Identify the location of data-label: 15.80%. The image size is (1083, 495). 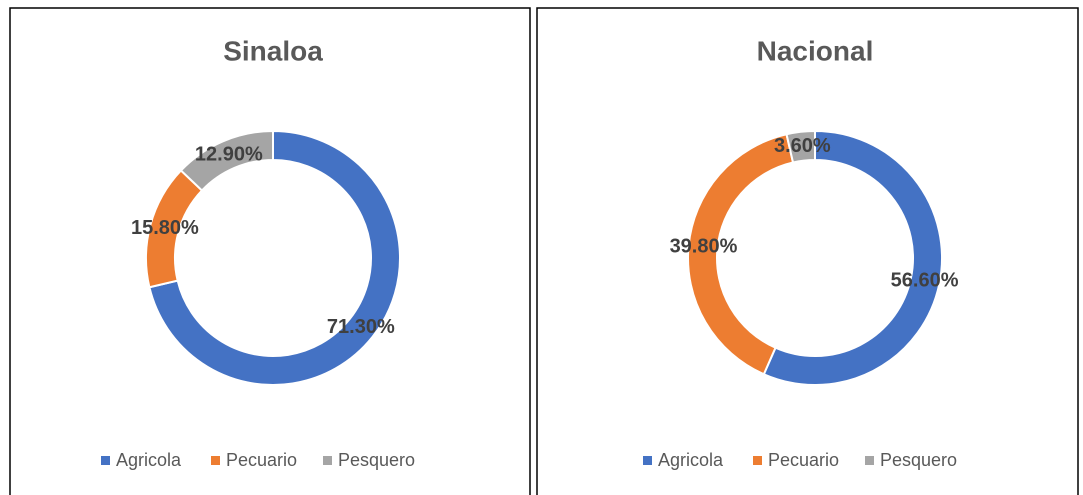
(165, 228).